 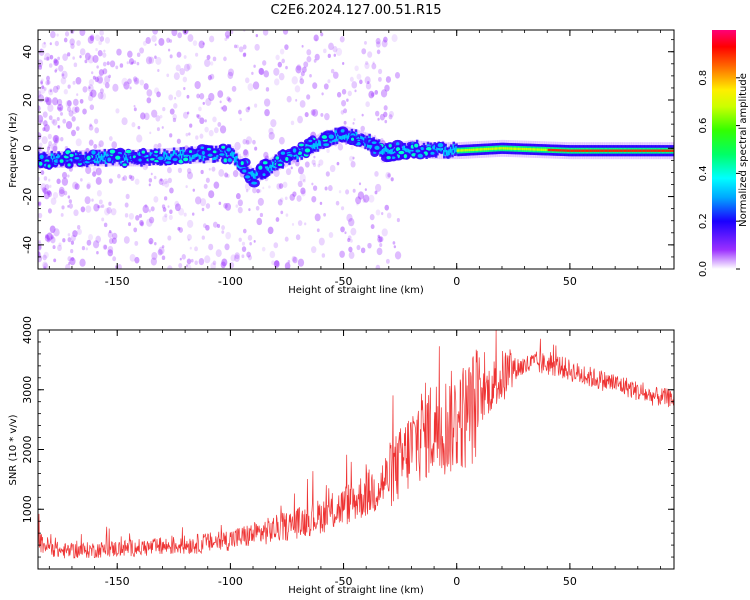 What do you see at coordinates (703, 269) in the screenshot?
I see `colorbar-tick-label: 0.0` at bounding box center [703, 269].